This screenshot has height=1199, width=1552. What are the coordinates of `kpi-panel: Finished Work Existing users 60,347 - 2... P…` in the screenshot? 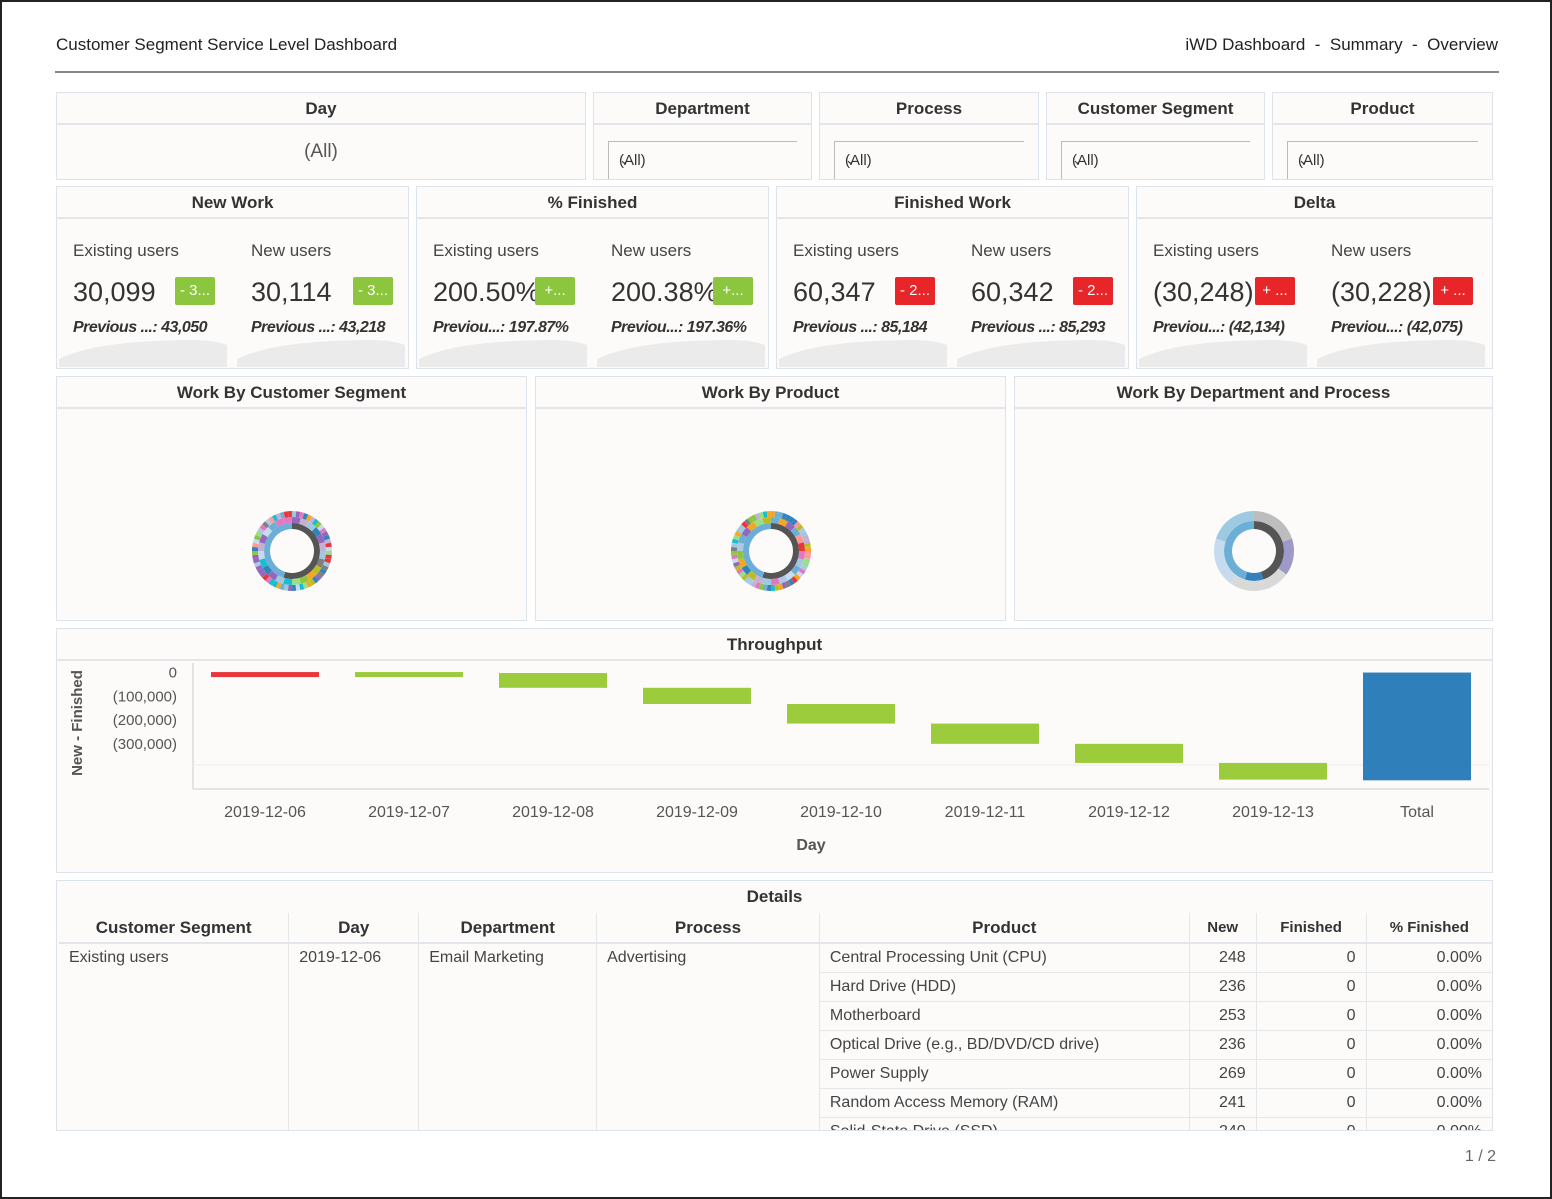 It's located at (952, 277).